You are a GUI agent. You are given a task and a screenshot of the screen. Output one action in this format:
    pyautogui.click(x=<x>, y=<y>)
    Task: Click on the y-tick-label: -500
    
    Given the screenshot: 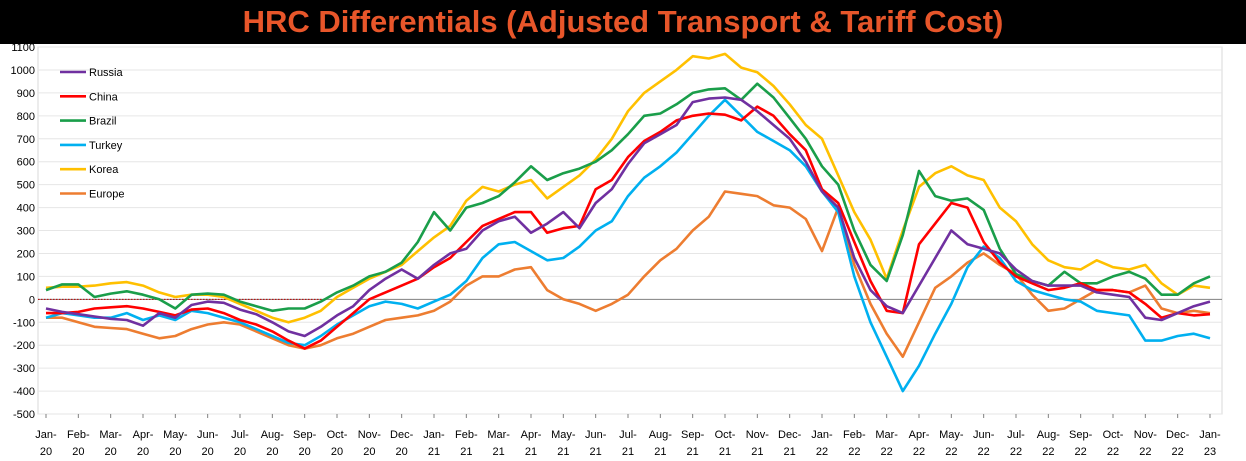 What is the action you would take?
    pyautogui.click(x=24, y=415)
    